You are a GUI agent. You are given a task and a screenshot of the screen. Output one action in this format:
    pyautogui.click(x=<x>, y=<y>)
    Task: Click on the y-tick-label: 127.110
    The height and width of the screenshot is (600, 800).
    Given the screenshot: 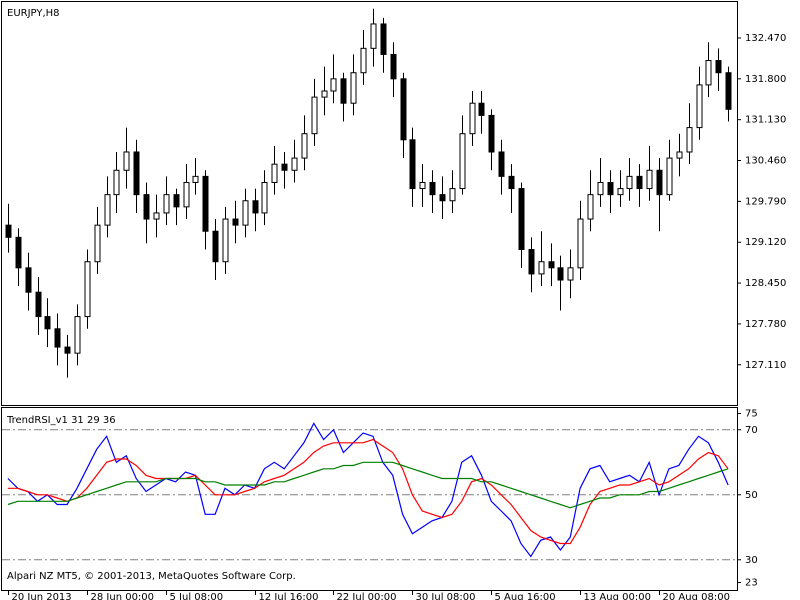 What is the action you would take?
    pyautogui.click(x=765, y=365)
    